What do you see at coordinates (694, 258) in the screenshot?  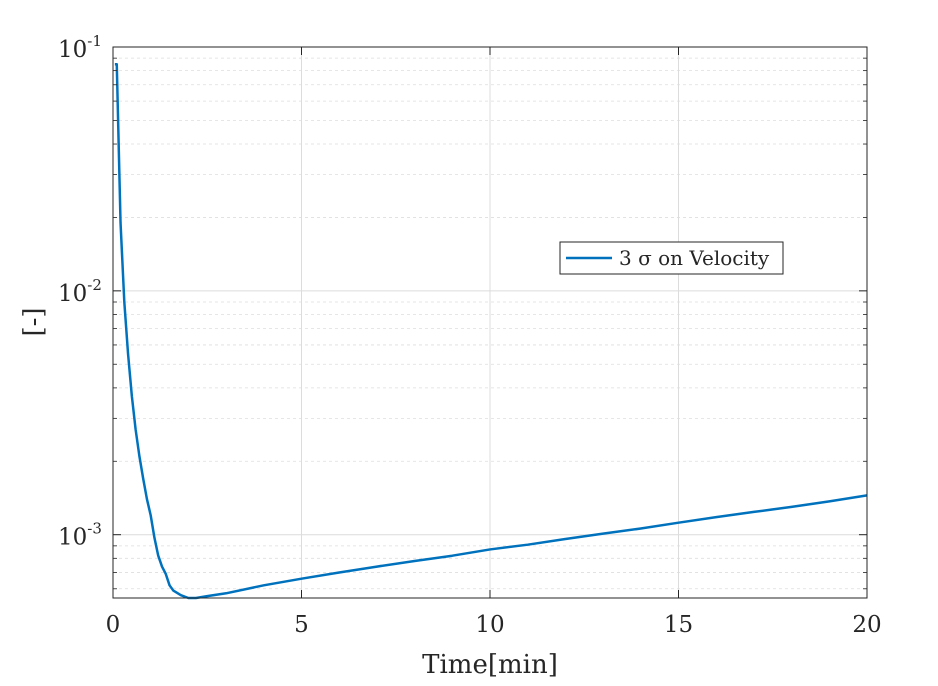 I see `legend-entry-label: 3 σ on Velocity` at bounding box center [694, 258].